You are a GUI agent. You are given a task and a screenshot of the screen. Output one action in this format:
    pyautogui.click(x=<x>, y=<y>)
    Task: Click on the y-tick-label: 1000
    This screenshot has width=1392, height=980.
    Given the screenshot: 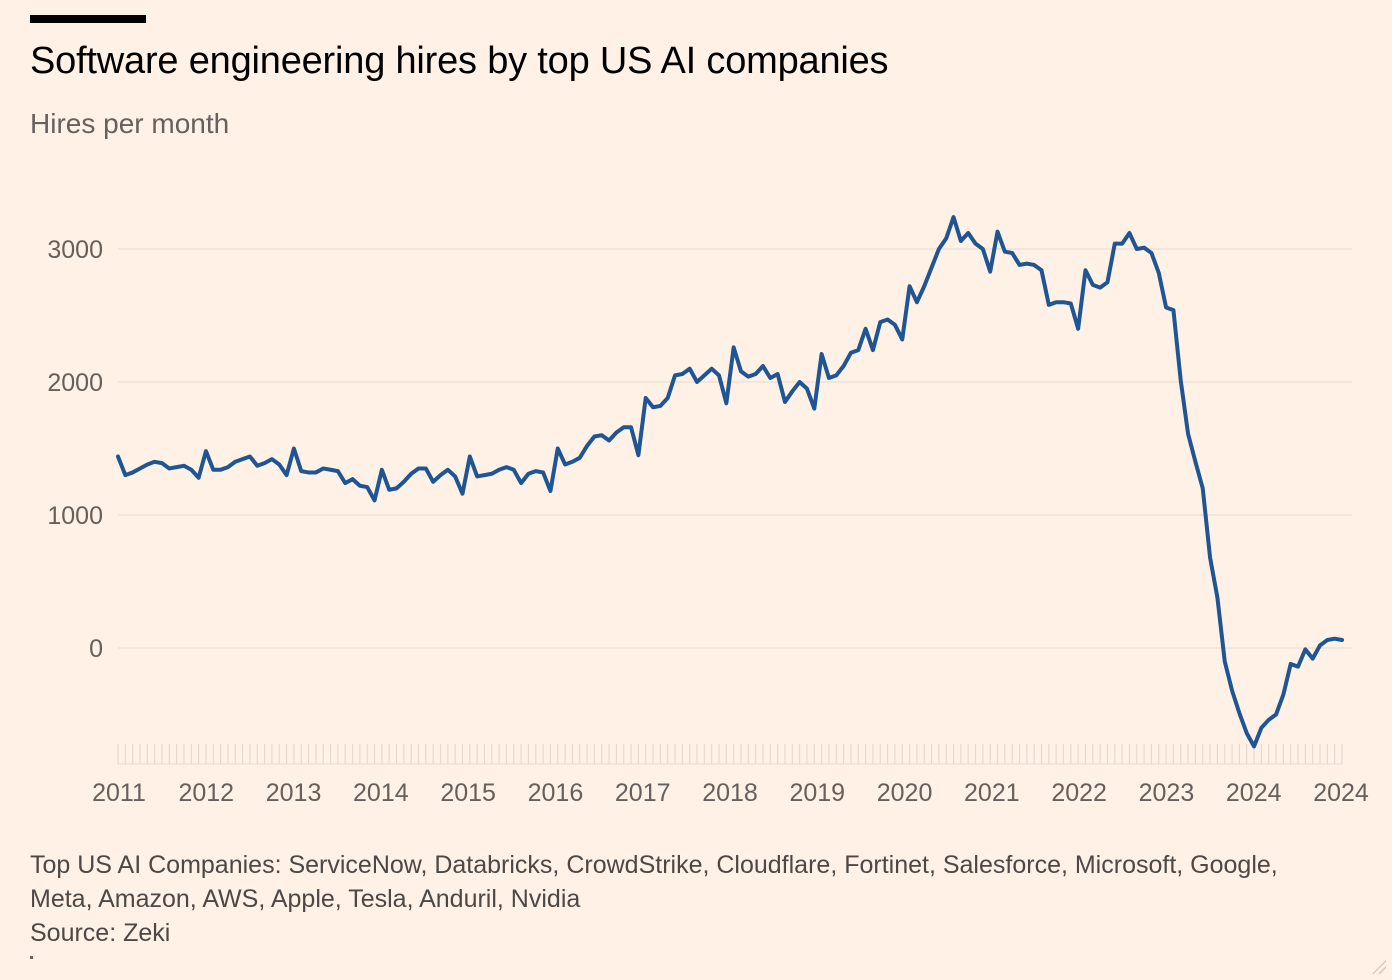 What is the action you would take?
    pyautogui.click(x=75, y=516)
    